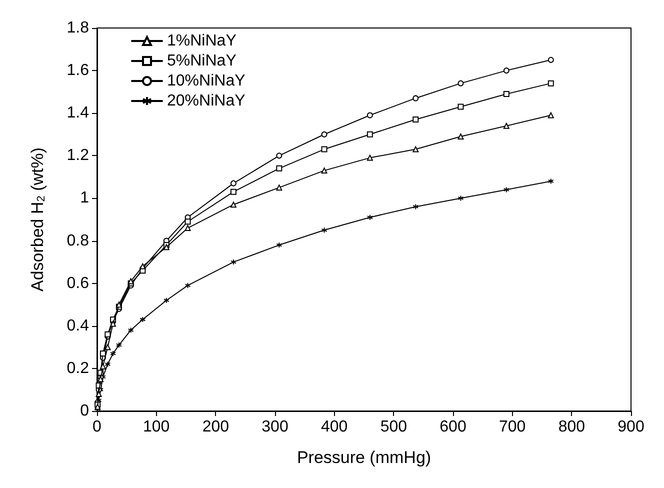  Describe the element at coordinates (364, 457) in the screenshot. I see `x-axis-title: Pressure (mmHg)` at that location.